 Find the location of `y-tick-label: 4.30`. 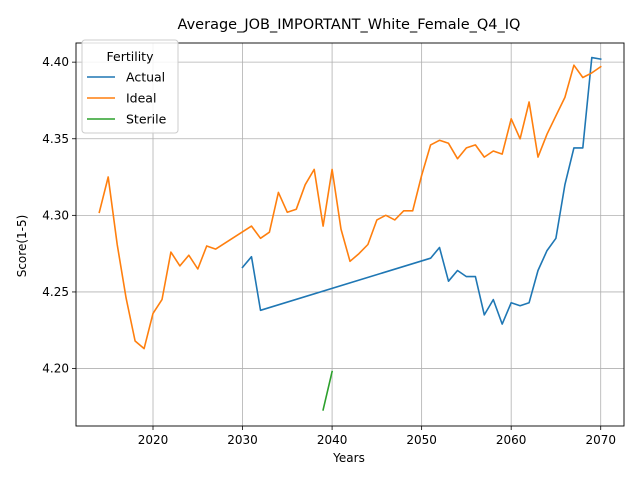

y-tick-label: 4.30 is located at coordinates (55, 215).